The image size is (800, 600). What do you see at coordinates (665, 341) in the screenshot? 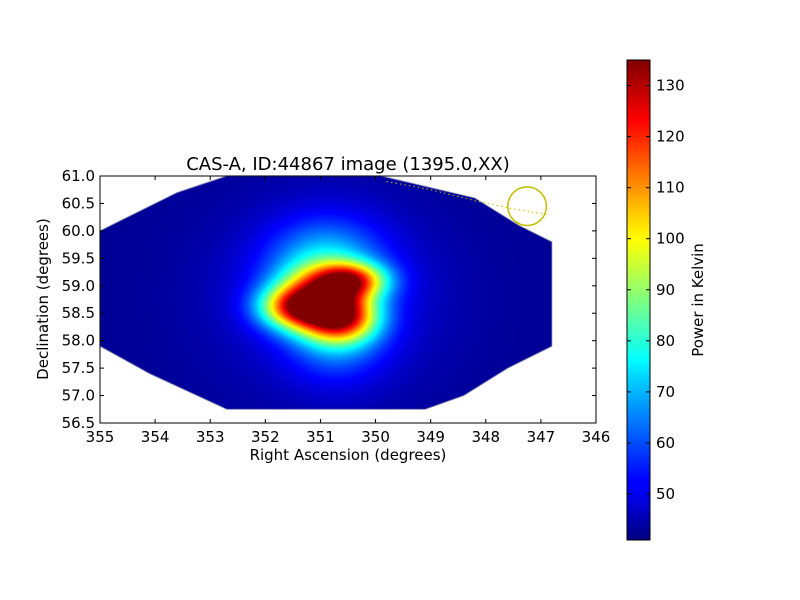
I see `colorbar-tick-label: 80` at bounding box center [665, 341].